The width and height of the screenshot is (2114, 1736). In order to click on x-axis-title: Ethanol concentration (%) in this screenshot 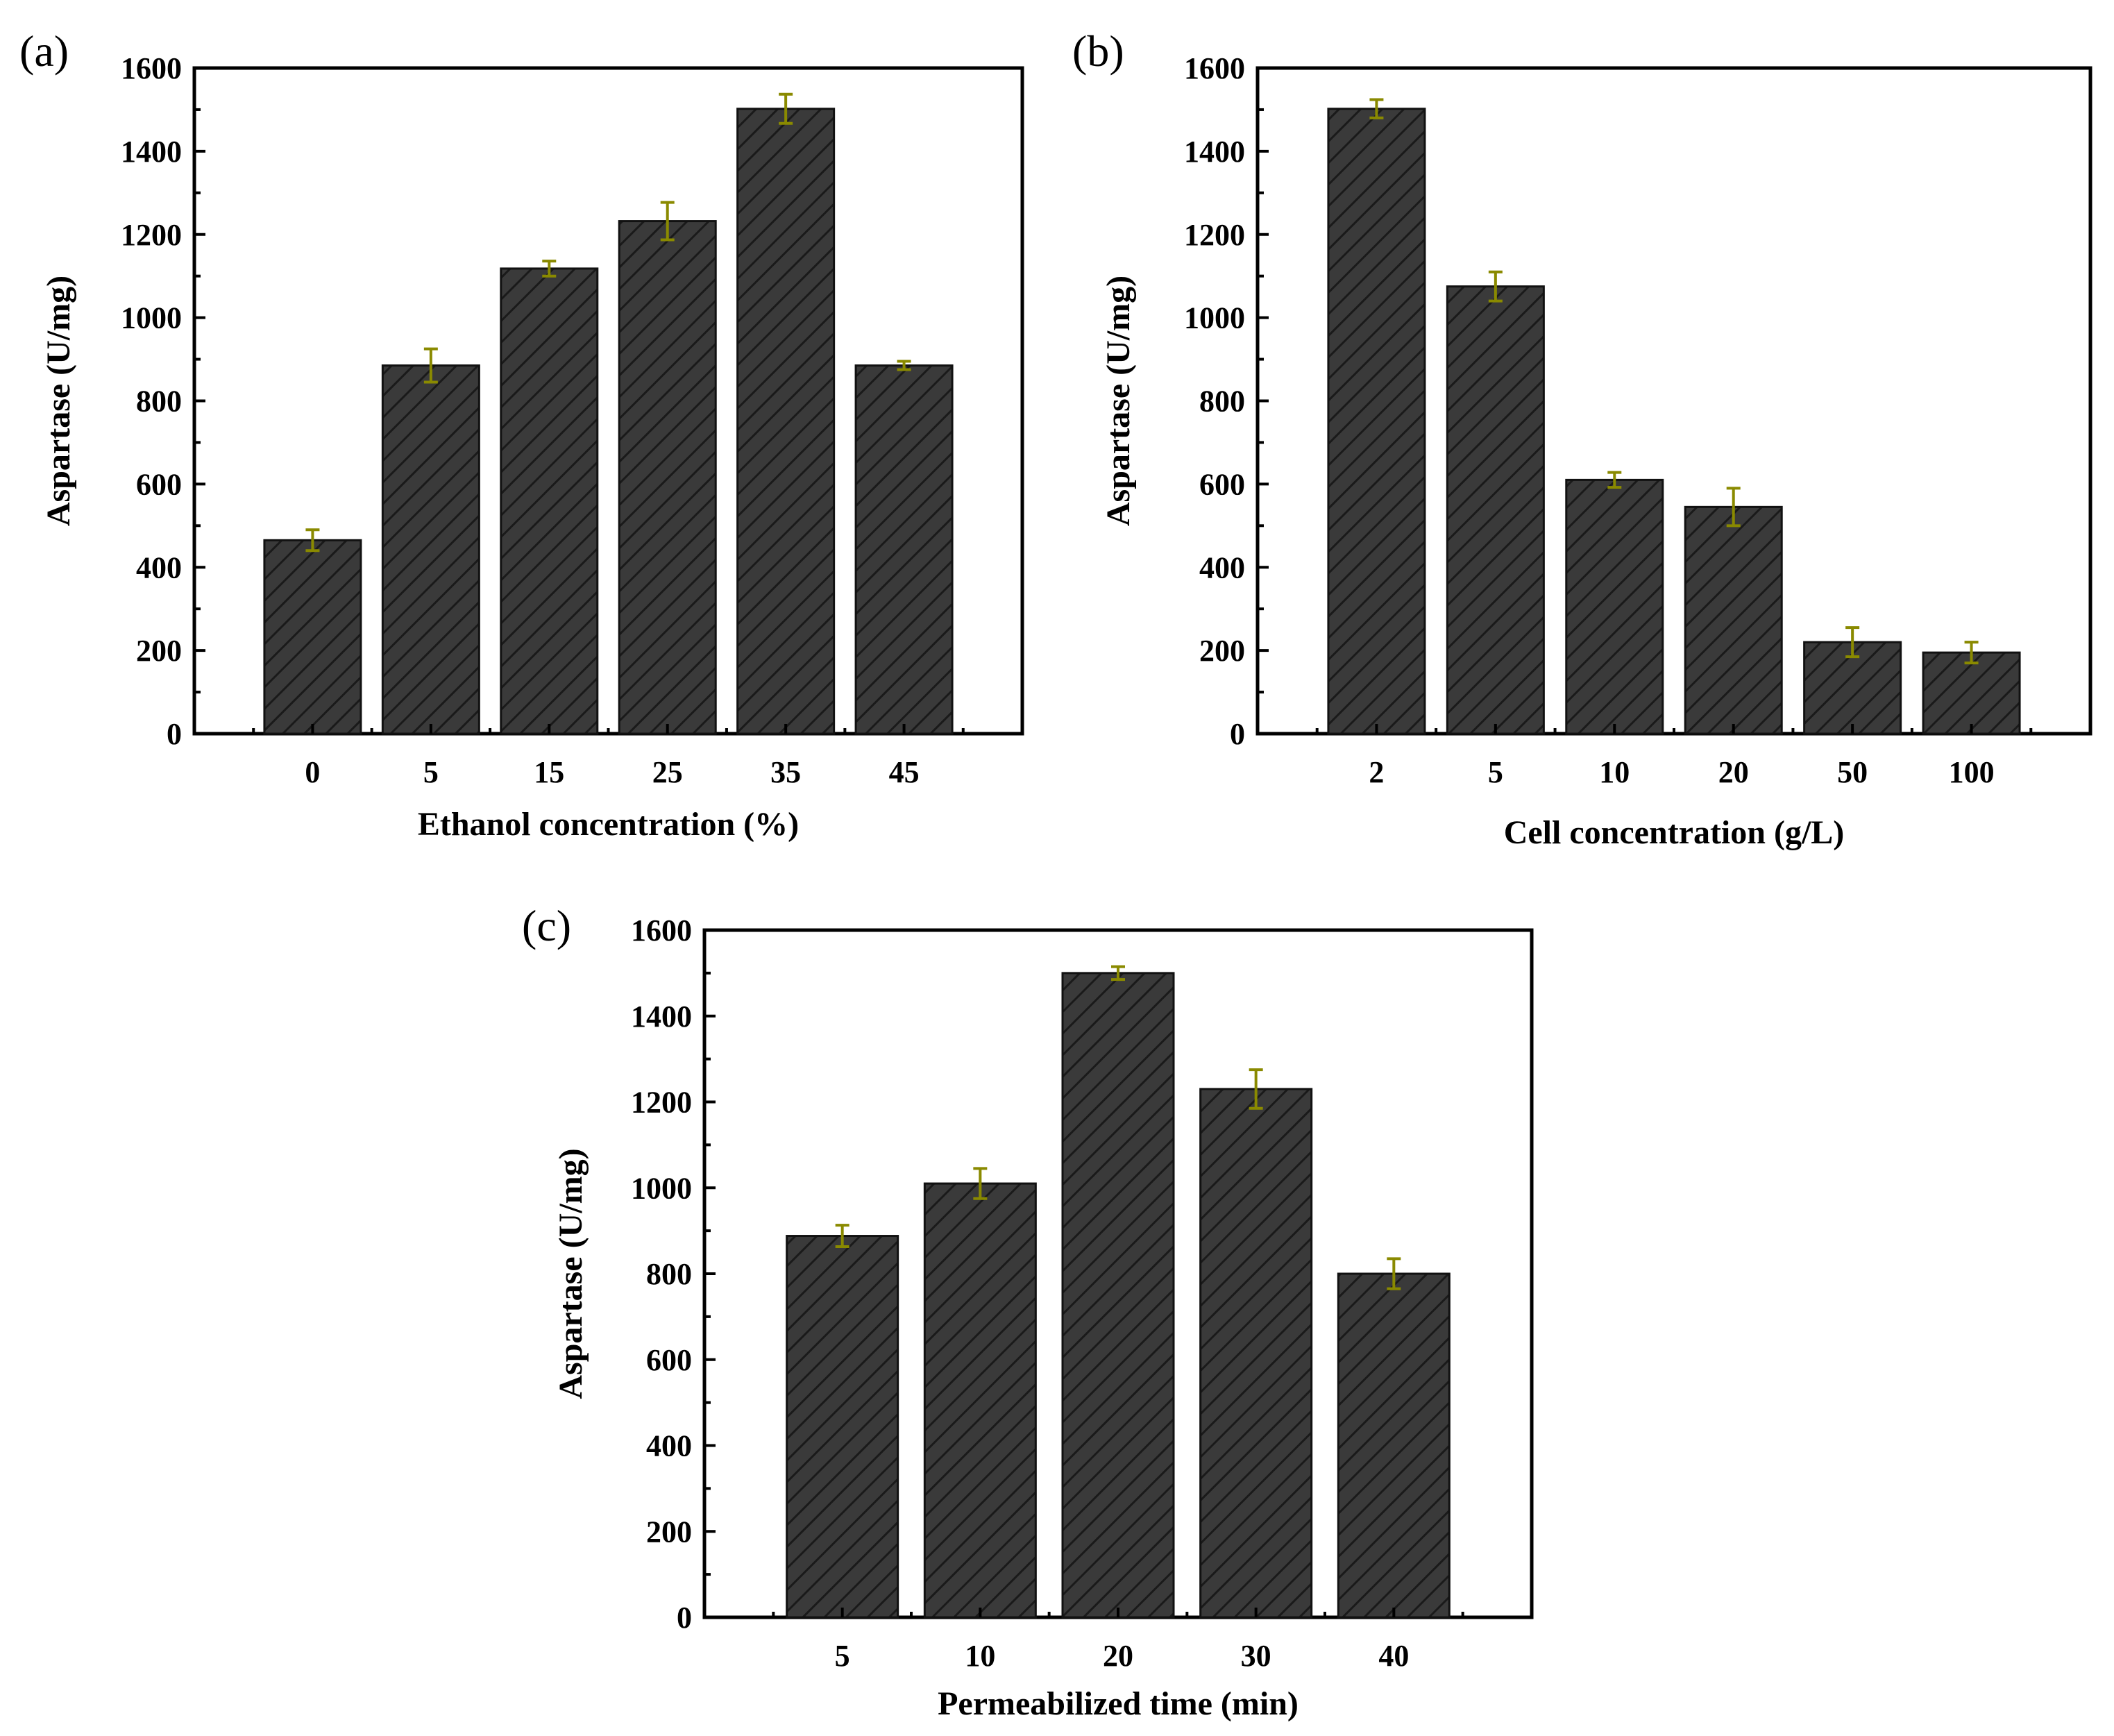, I will do `click(608, 824)`.